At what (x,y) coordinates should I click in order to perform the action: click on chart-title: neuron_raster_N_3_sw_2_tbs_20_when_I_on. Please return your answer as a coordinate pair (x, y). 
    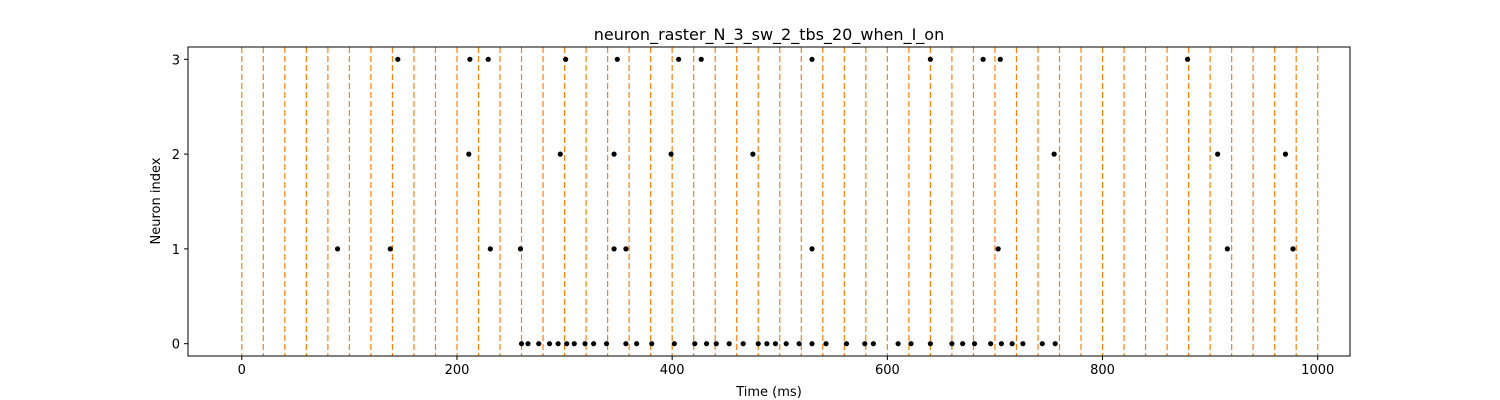
    Looking at the image, I should click on (769, 35).